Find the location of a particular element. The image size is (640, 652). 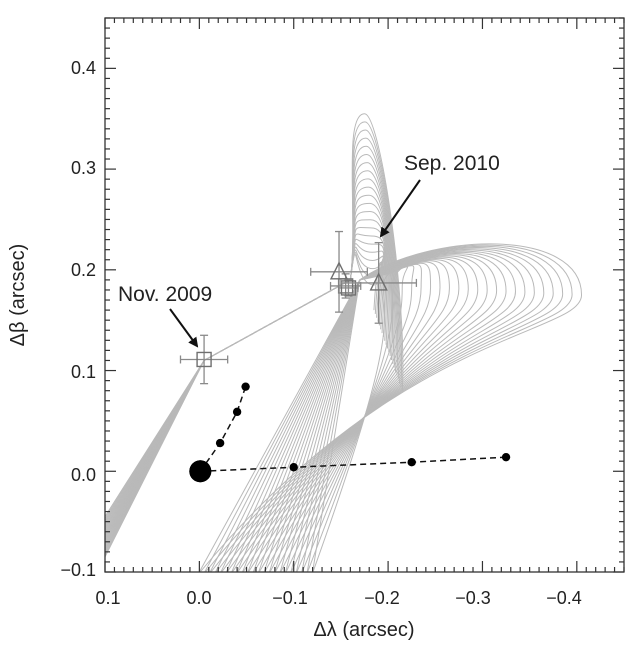

annotation-arrow-nov-2009 is located at coordinates (184, 328).